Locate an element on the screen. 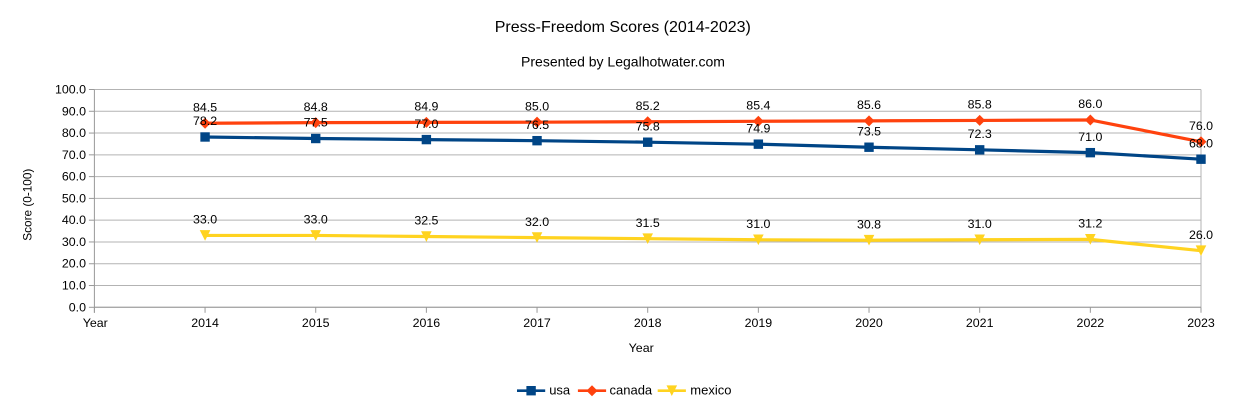 This screenshot has height=406, width=1246. svg-text: 85.4 is located at coordinates (758, 106).